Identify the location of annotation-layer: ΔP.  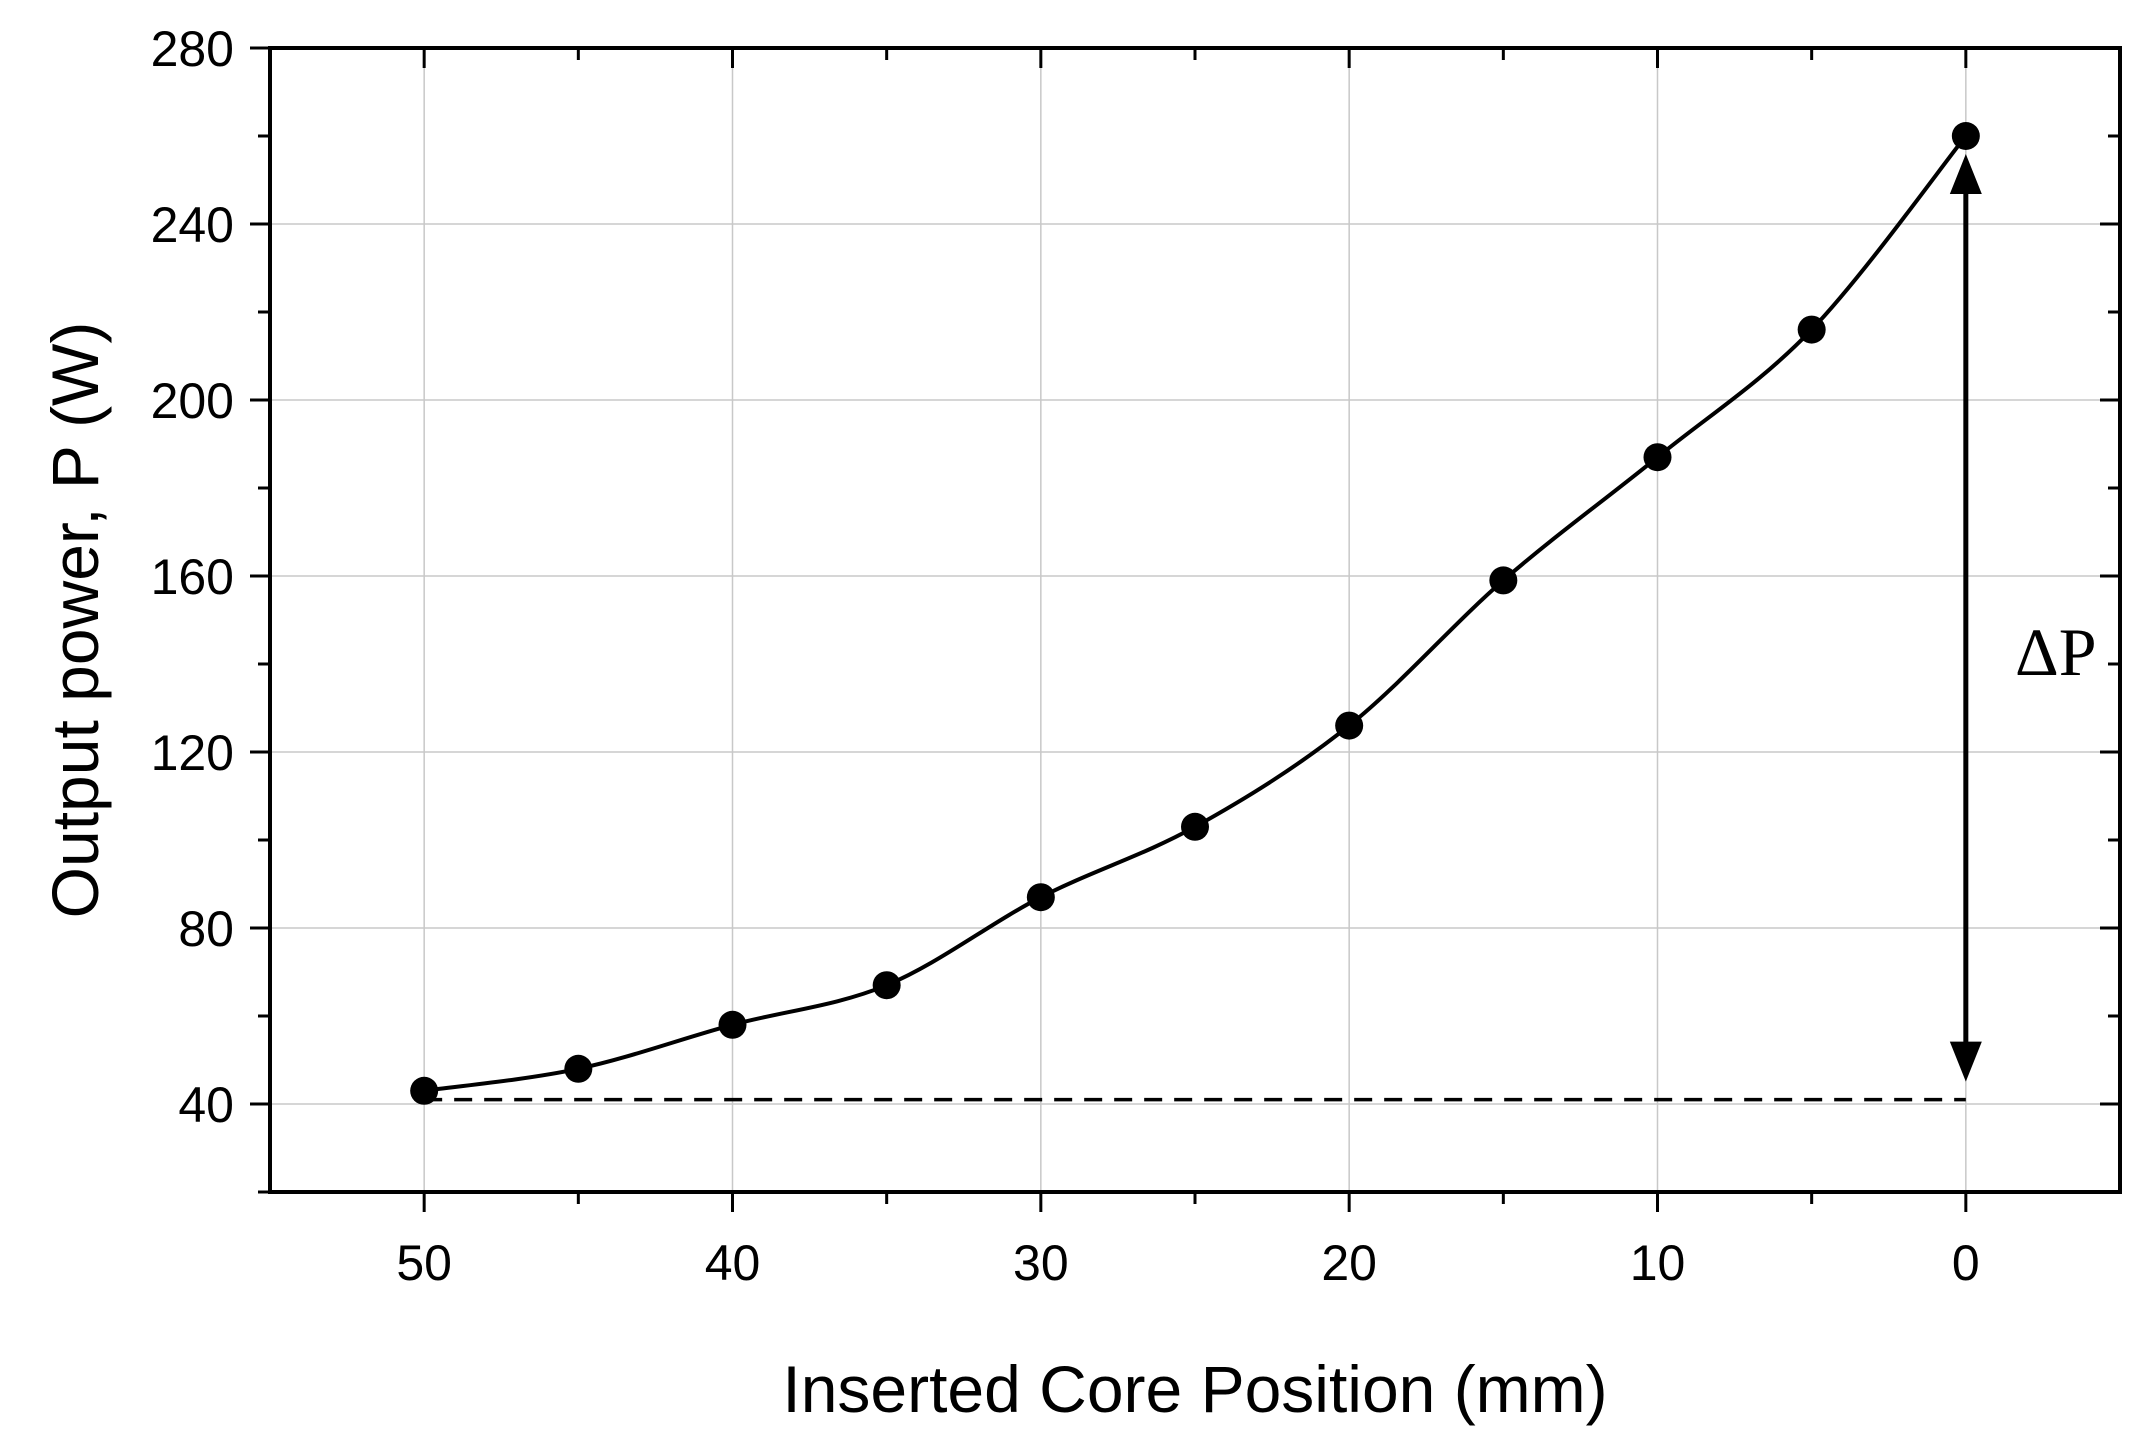
(2023, 618).